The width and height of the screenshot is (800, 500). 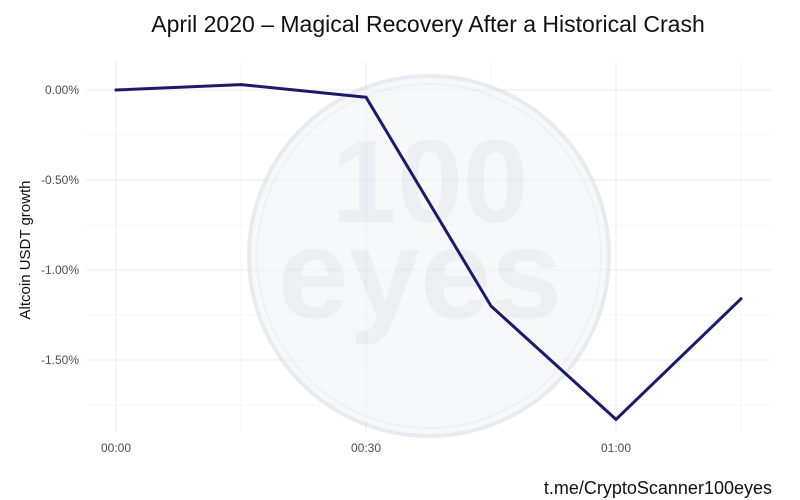 What do you see at coordinates (658, 488) in the screenshot?
I see `chart-caption: t.me/CryptoScanner100eyes` at bounding box center [658, 488].